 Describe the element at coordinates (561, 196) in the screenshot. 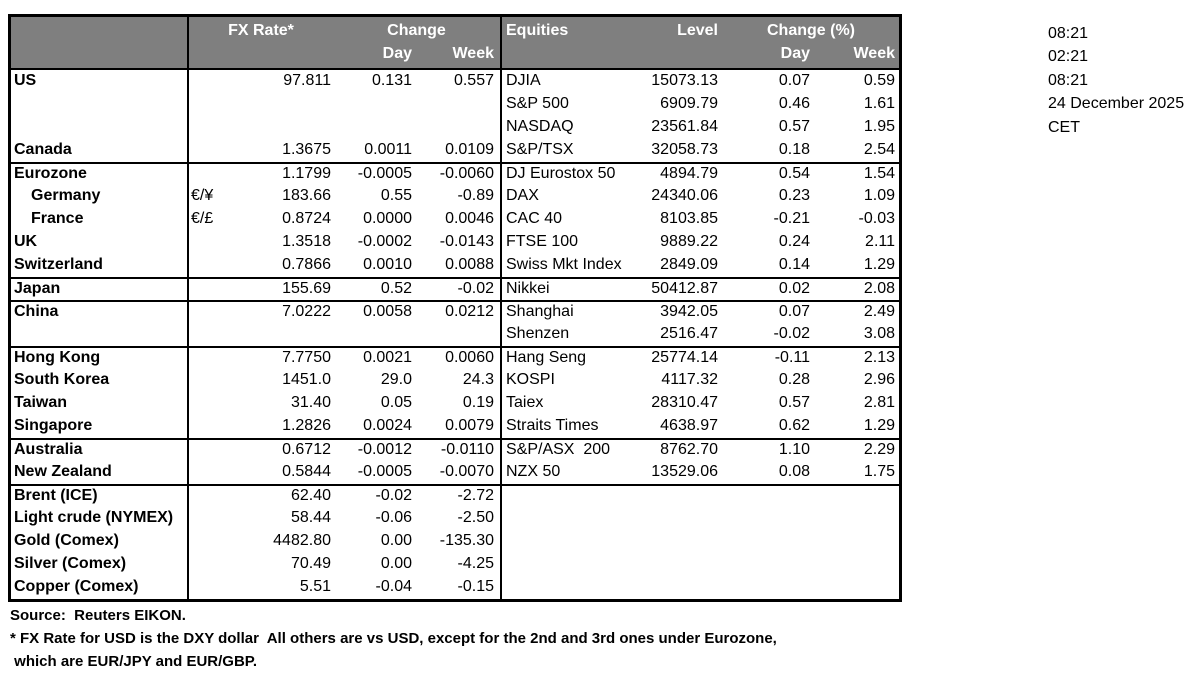

I see `equity-name-cell: DAX` at that location.